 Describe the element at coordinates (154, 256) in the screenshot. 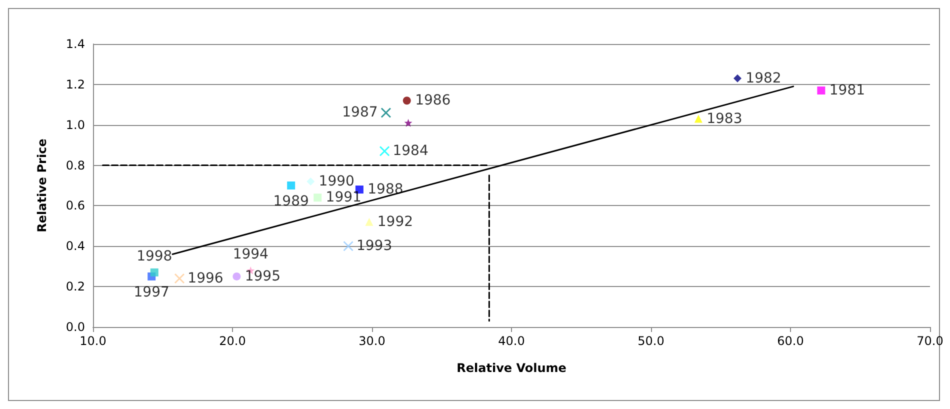

I see `series-label: 1998` at that location.